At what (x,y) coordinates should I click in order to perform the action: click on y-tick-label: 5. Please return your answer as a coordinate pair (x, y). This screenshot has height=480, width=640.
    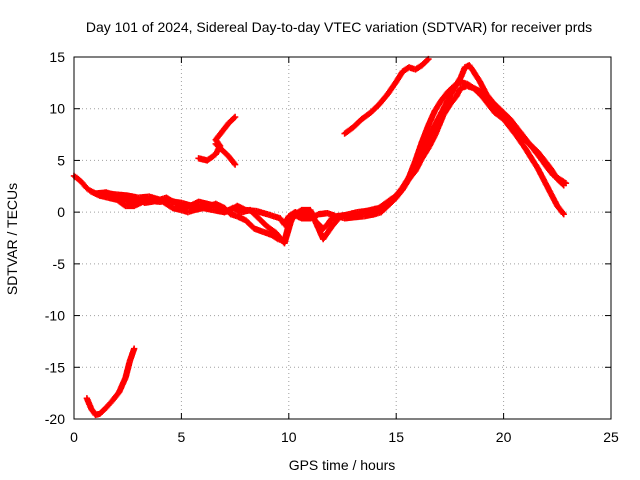
    Looking at the image, I should click on (61, 160).